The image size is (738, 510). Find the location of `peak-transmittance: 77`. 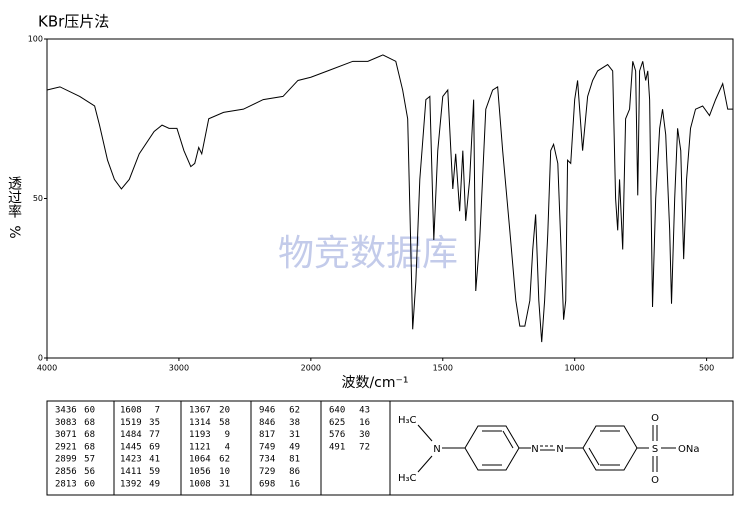

peak-transmittance: 77 is located at coordinates (154, 435).